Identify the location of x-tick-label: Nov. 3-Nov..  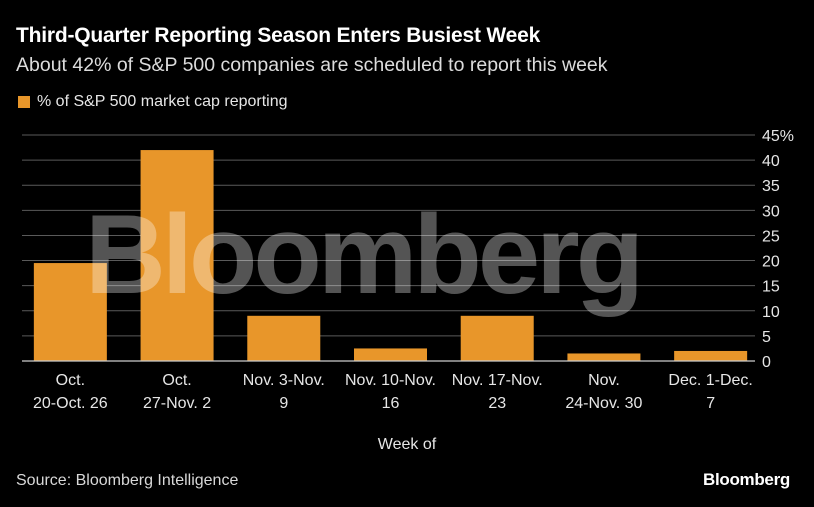
(284, 380).